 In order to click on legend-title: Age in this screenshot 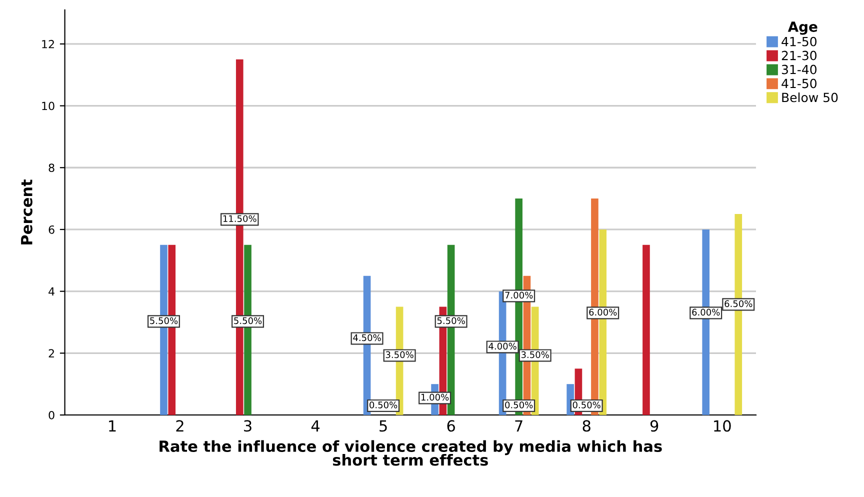, I will do `click(803, 28)`.